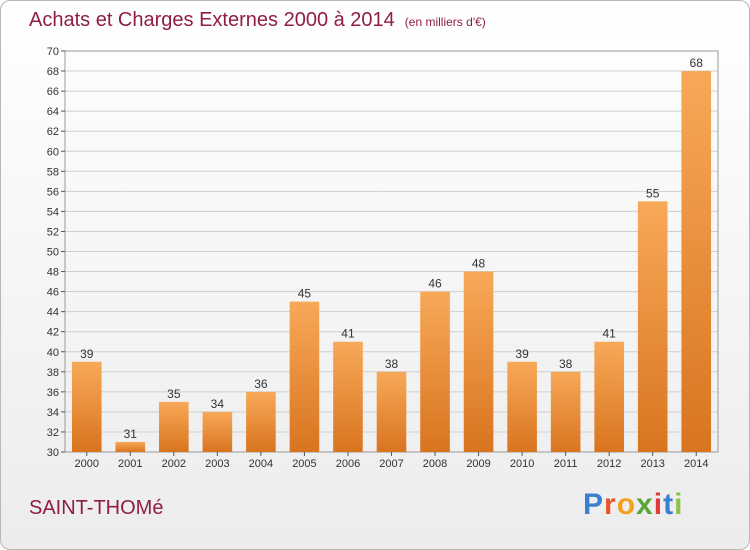 The width and height of the screenshot is (750, 550). What do you see at coordinates (261, 464) in the screenshot?
I see `x-tick-label: 2004` at bounding box center [261, 464].